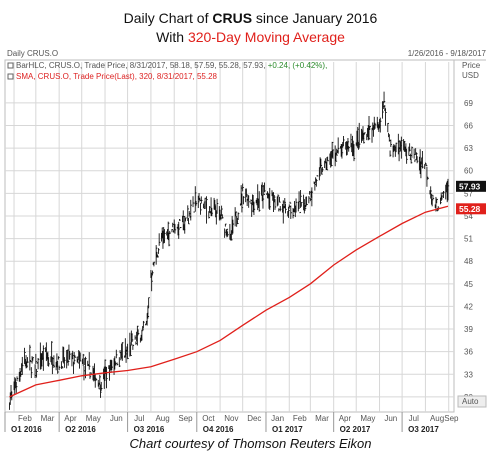 Image resolution: width=501 pixels, height=457 pixels. I want to click on y-tick-label: 57, so click(468, 193).